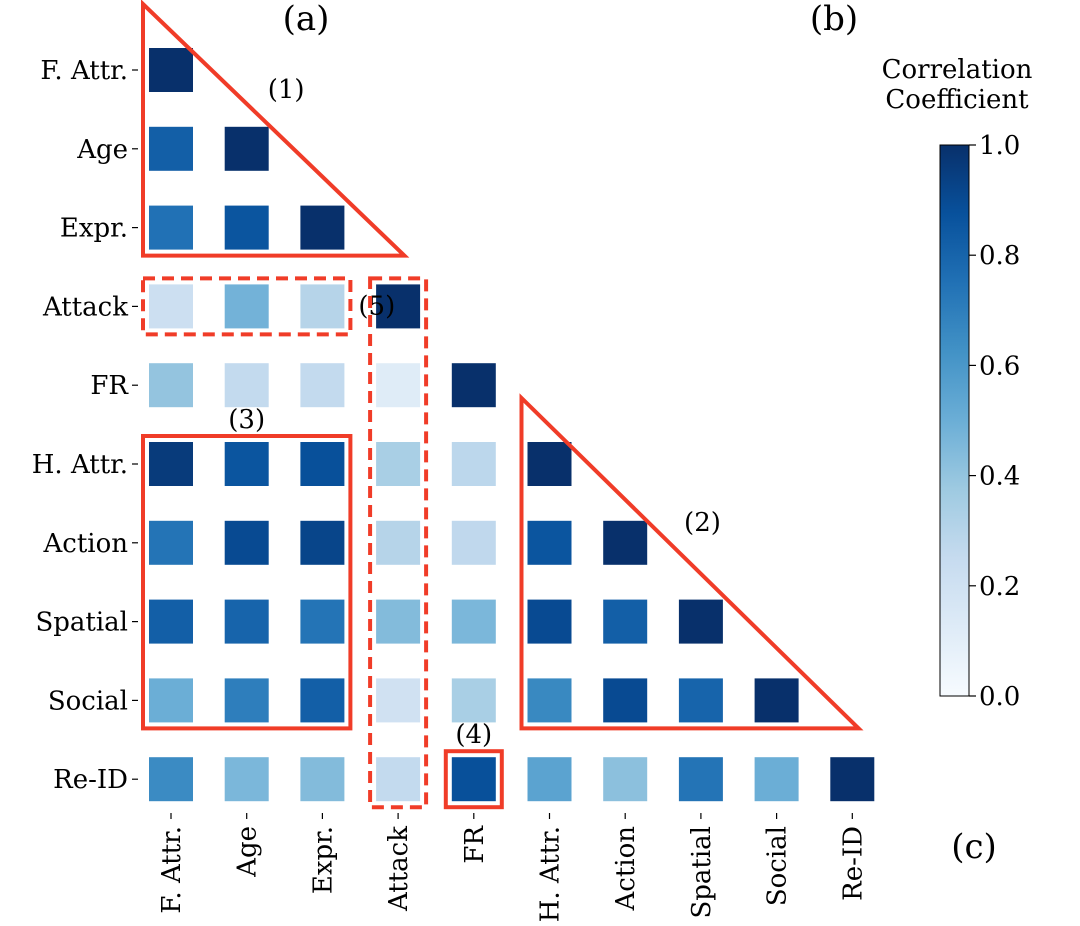 This screenshot has height=926, width=1080. What do you see at coordinates (322, 779) in the screenshot?
I see `cell-re-id-expr` at bounding box center [322, 779].